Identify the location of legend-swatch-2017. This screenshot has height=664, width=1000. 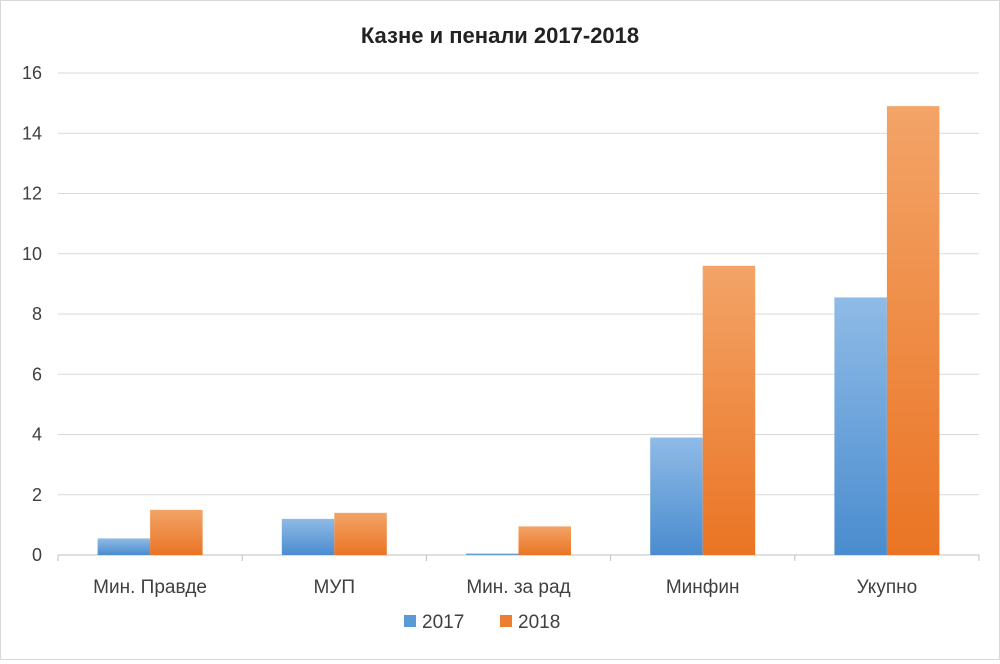
(410, 621).